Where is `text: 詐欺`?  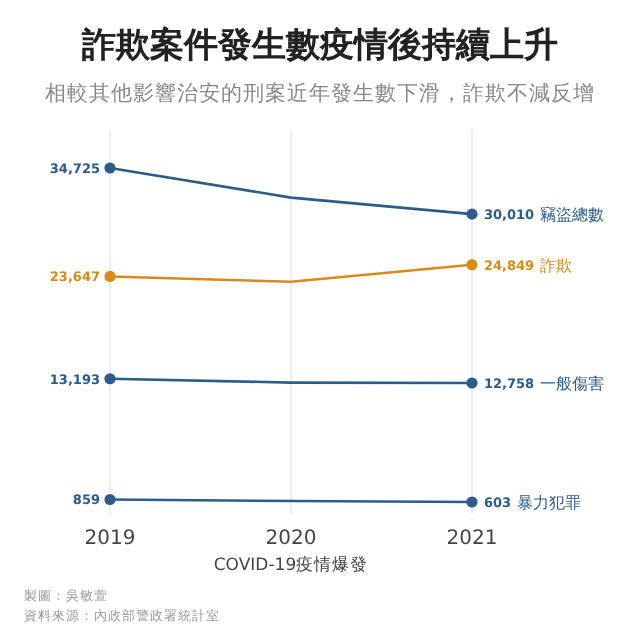
text: 詐欺 is located at coordinates (556, 265).